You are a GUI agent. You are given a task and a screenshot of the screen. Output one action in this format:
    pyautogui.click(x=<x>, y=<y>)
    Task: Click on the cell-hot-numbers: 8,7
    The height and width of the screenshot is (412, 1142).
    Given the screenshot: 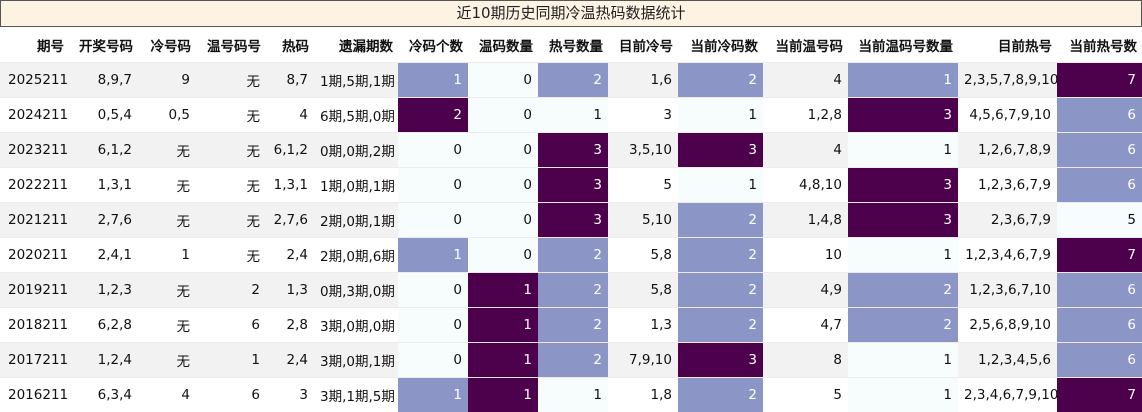 What is the action you would take?
    pyautogui.click(x=290, y=80)
    